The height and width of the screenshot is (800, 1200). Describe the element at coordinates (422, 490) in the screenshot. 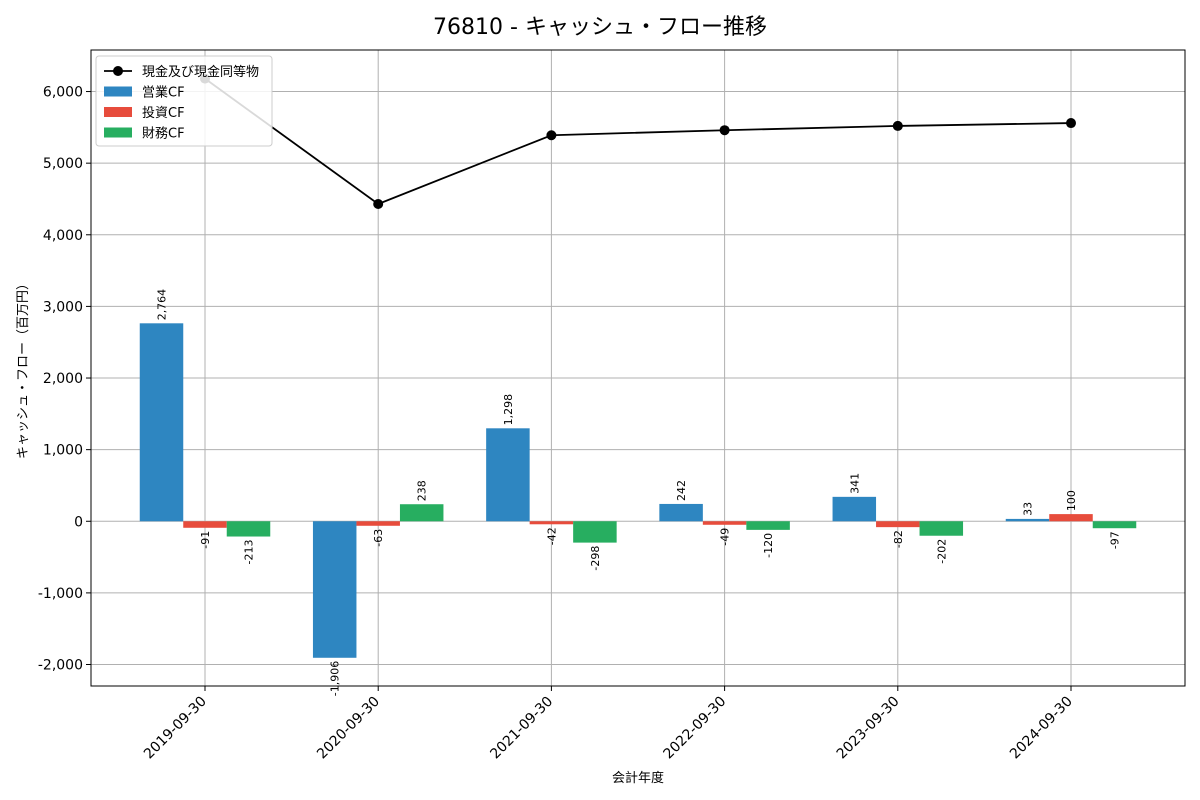

I see `bar-value-label: 238` at that location.